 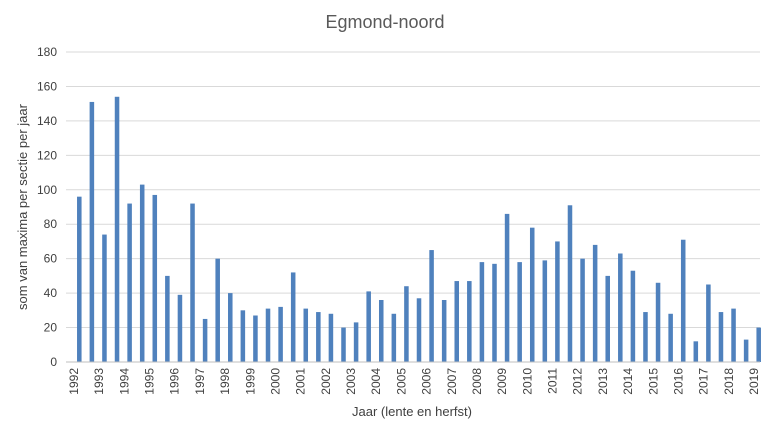 I want to click on x-tick-label: 2018, so click(x=729, y=381).